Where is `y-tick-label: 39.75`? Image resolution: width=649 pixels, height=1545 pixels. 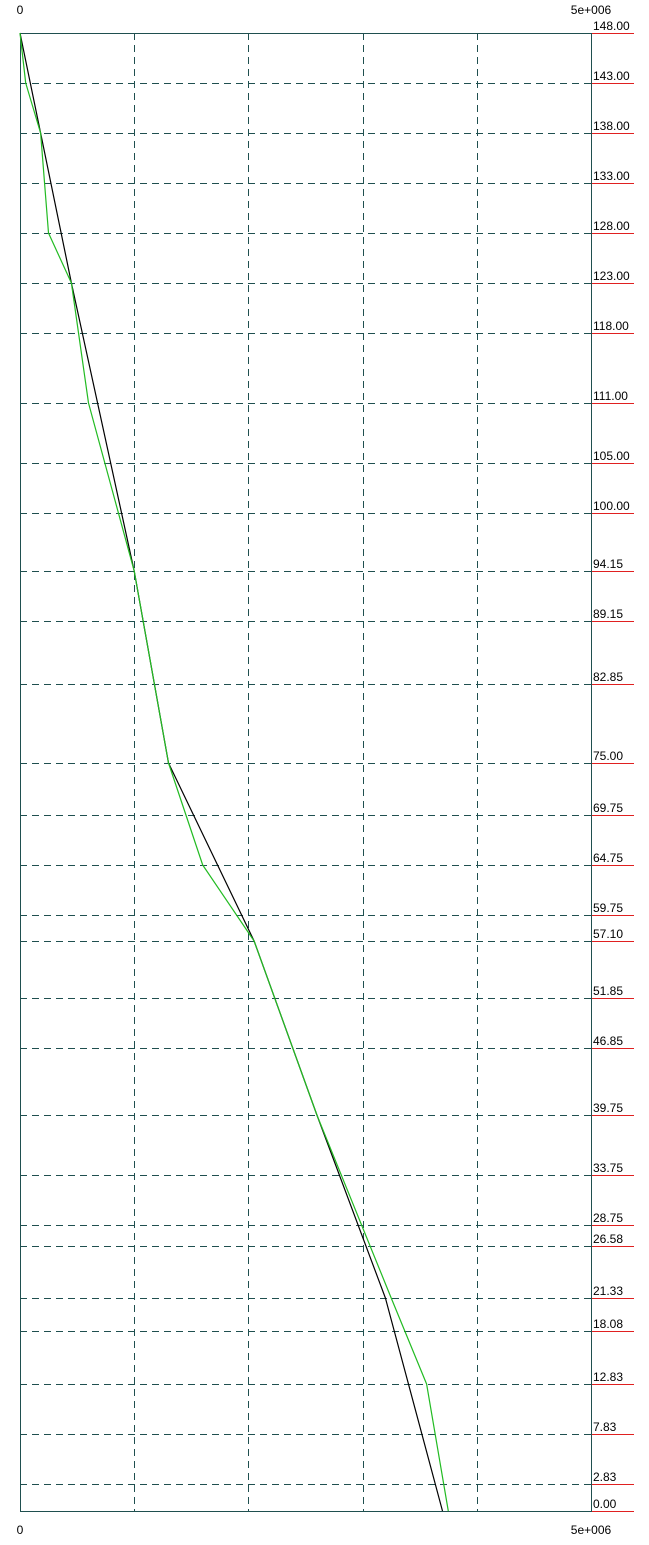
y-tick-label: 39.75 is located at coordinates (608, 1108).